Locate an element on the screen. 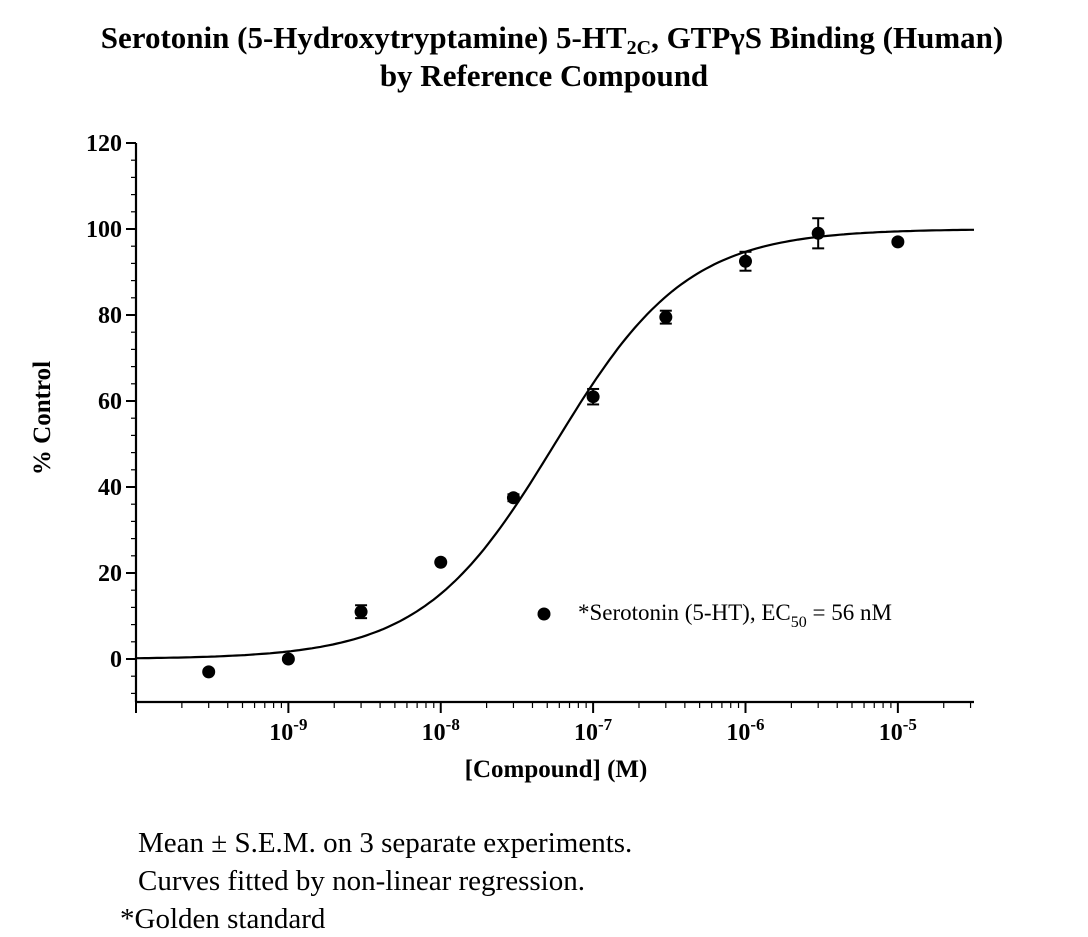 Image resolution: width=1088 pixels, height=937 pixels. x-tick-label: 10⁻⁶ is located at coordinates (745, 730).